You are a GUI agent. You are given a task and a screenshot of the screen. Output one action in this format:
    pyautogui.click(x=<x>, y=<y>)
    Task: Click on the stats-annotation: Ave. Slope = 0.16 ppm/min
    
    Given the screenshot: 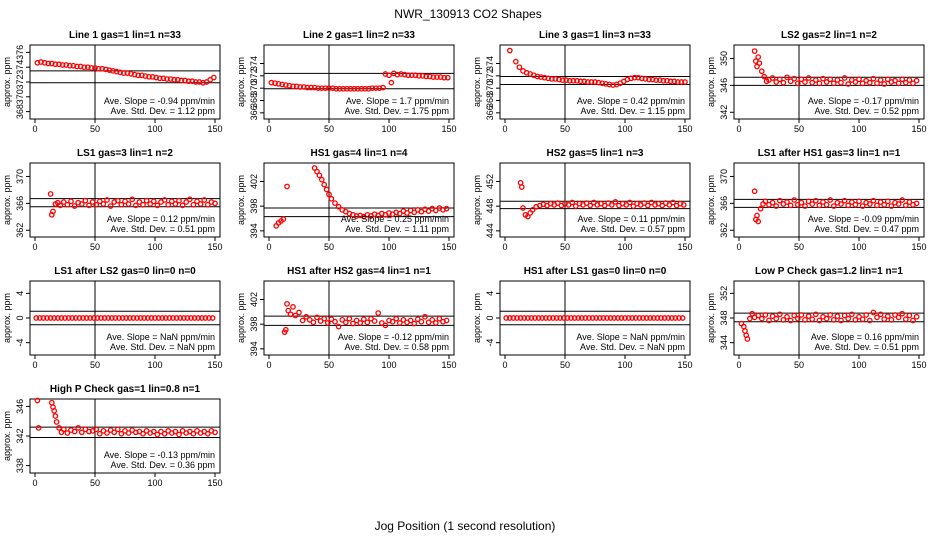 What is the action you would take?
    pyautogui.click(x=865, y=337)
    